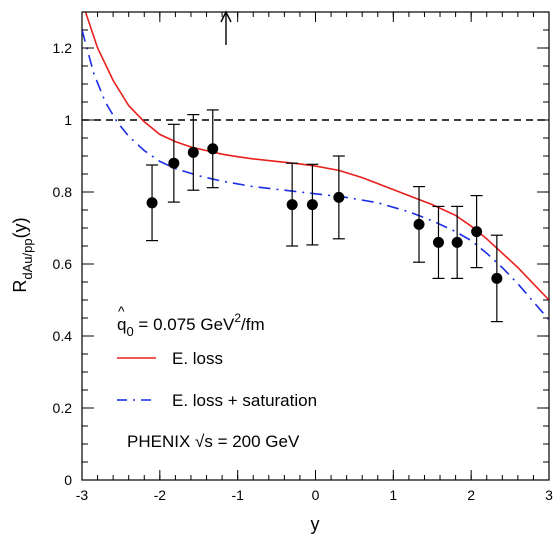  Describe the element at coordinates (253, 324) in the screenshot. I see `qhat-unit: /fm` at that location.